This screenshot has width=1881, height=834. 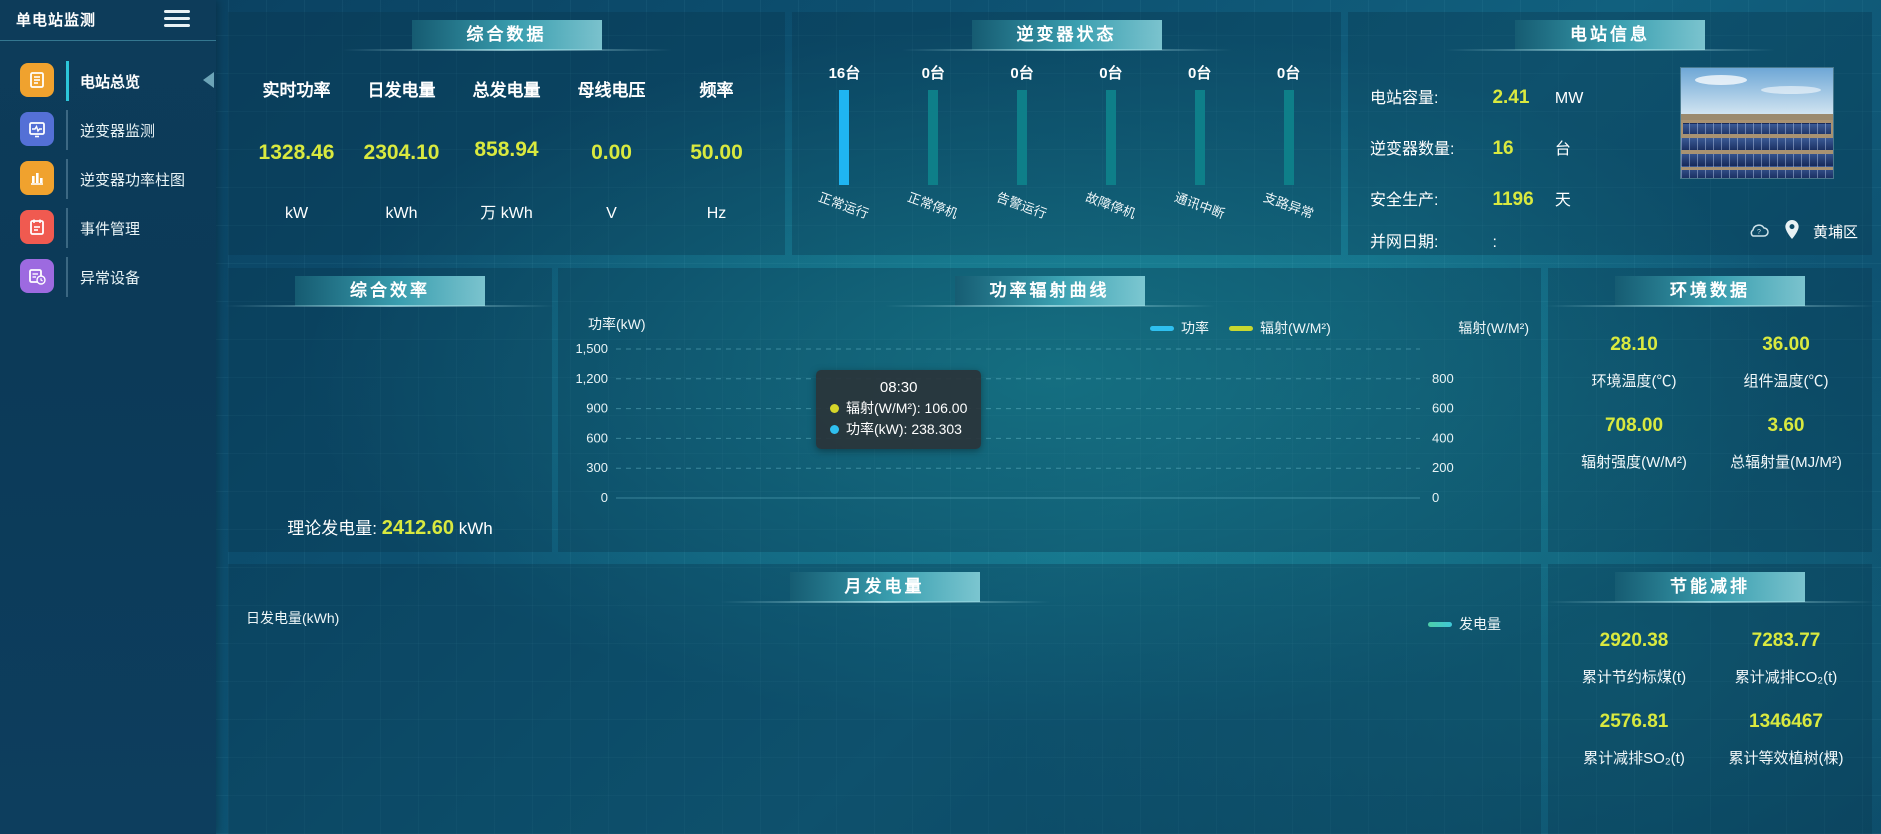 I want to click on row-label: 安全生产:, so click(x=1404, y=200).